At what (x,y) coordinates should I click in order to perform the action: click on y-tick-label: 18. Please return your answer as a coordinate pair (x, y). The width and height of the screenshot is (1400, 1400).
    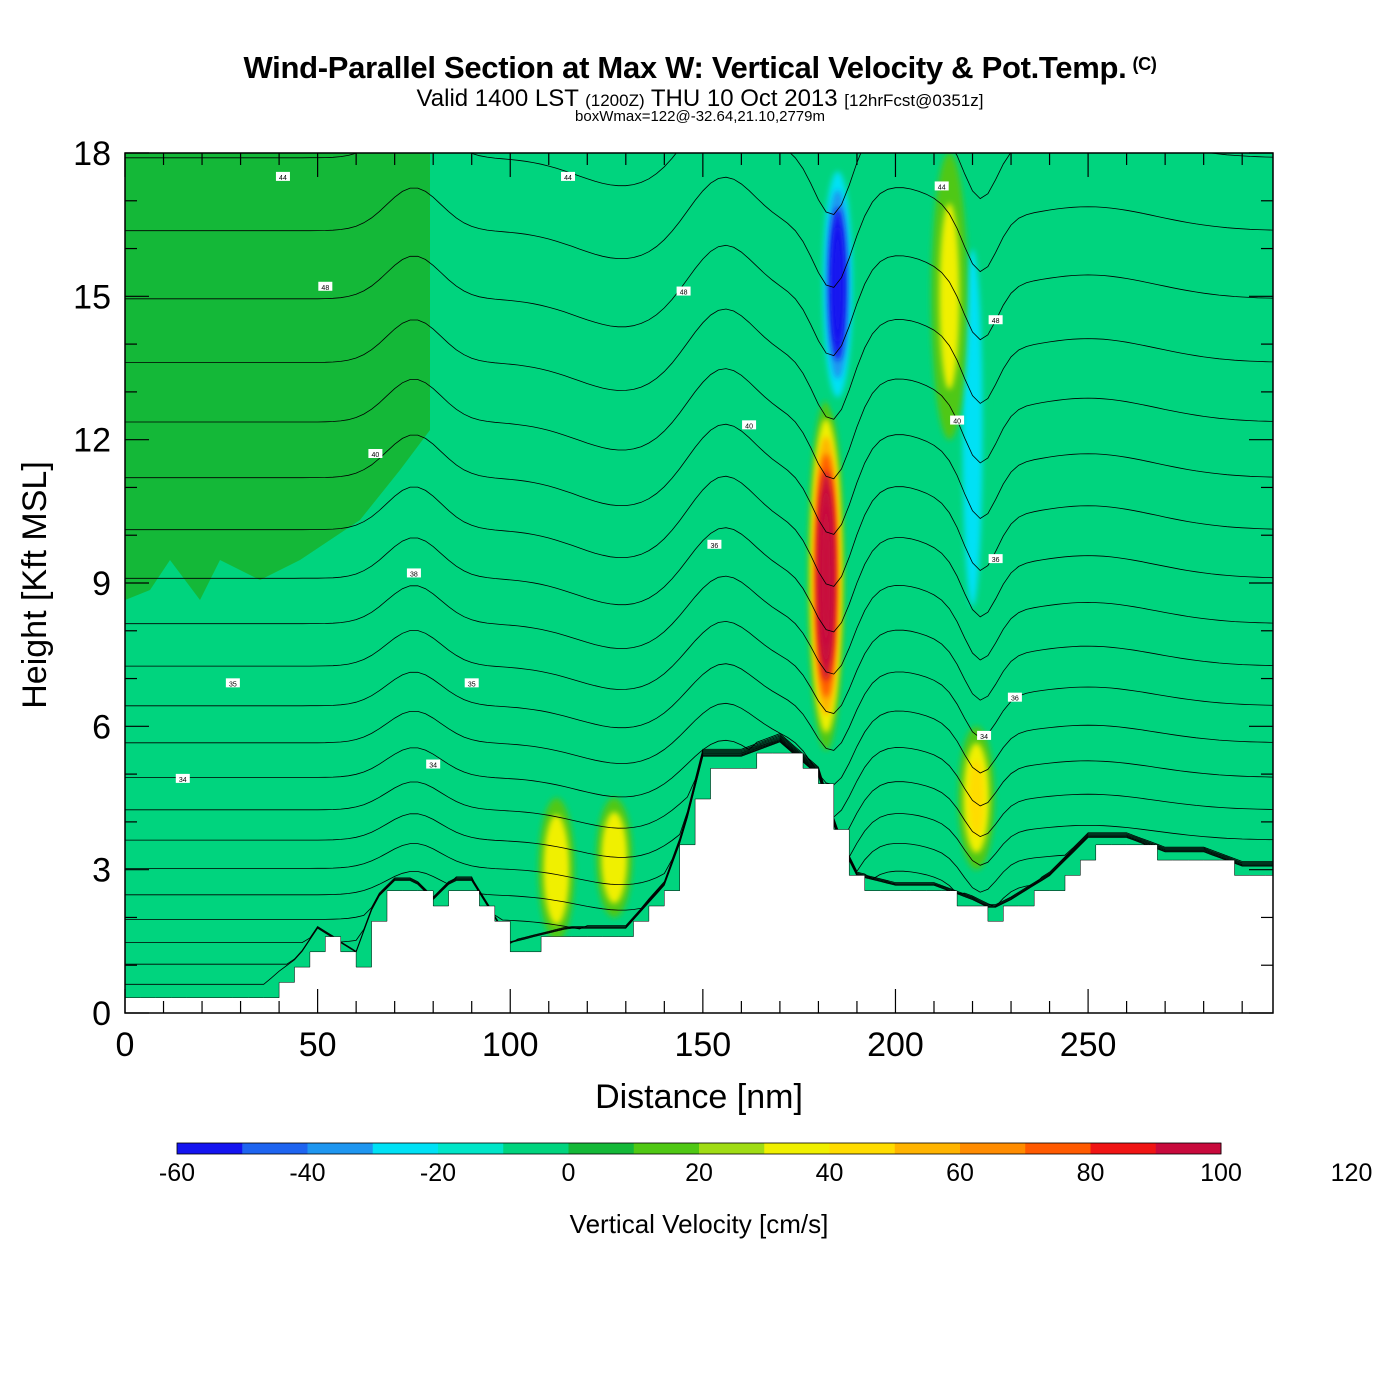
    Looking at the image, I should click on (92, 154).